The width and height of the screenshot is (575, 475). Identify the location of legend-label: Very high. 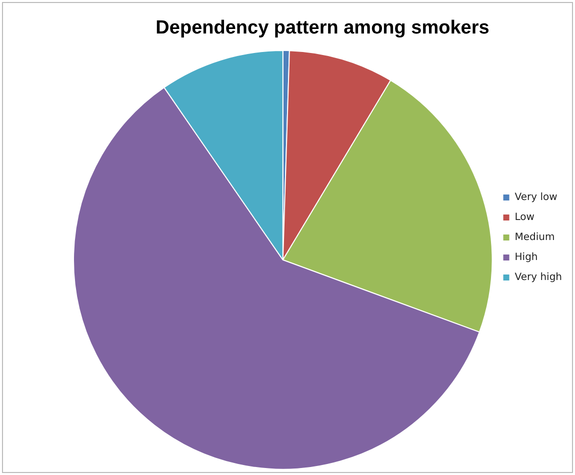
(538, 278).